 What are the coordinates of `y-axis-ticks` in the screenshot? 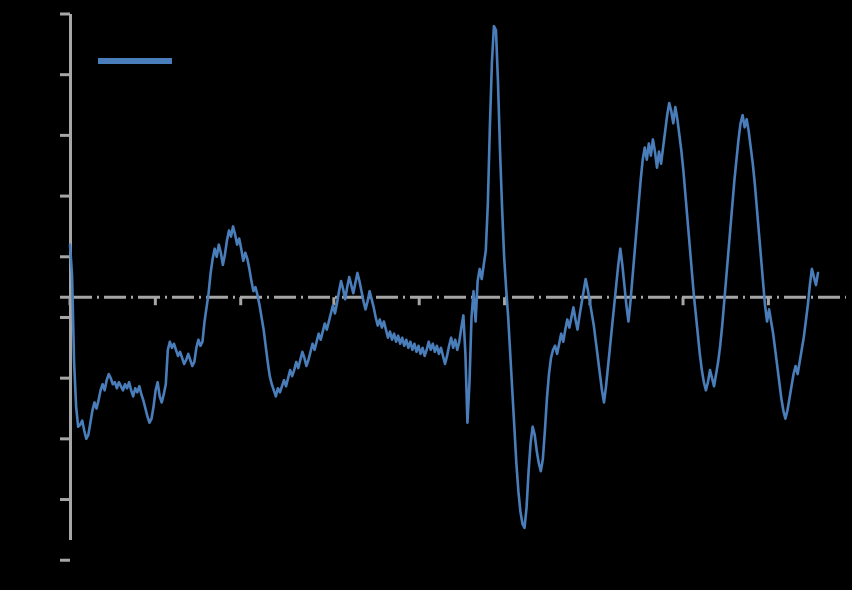 It's located at (65, 287).